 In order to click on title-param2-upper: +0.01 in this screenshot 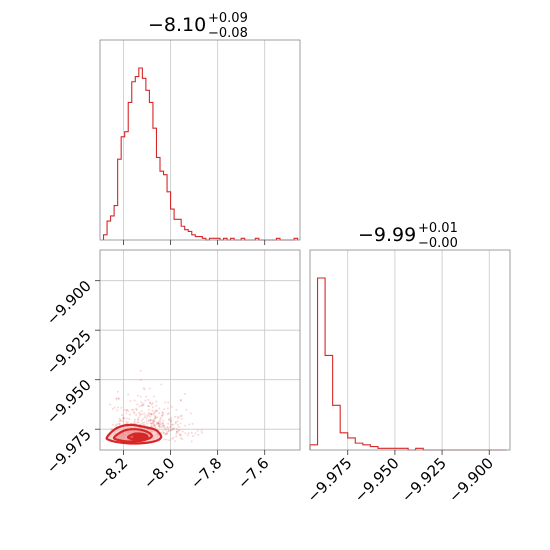, I will do `click(438, 228)`.